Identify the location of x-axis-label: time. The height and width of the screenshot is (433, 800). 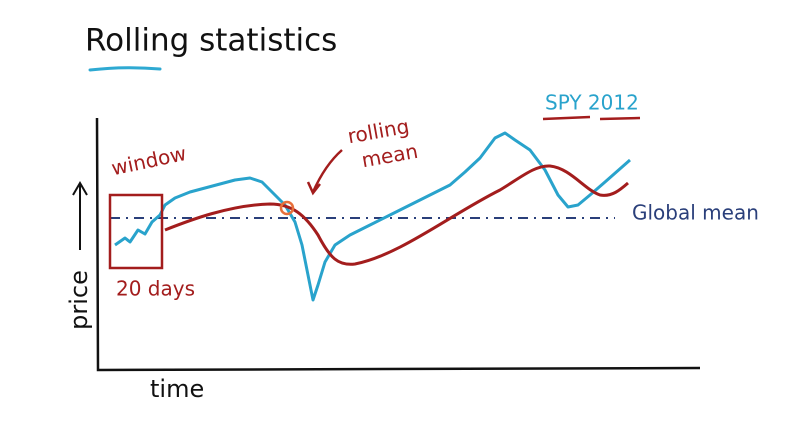
(177, 389).